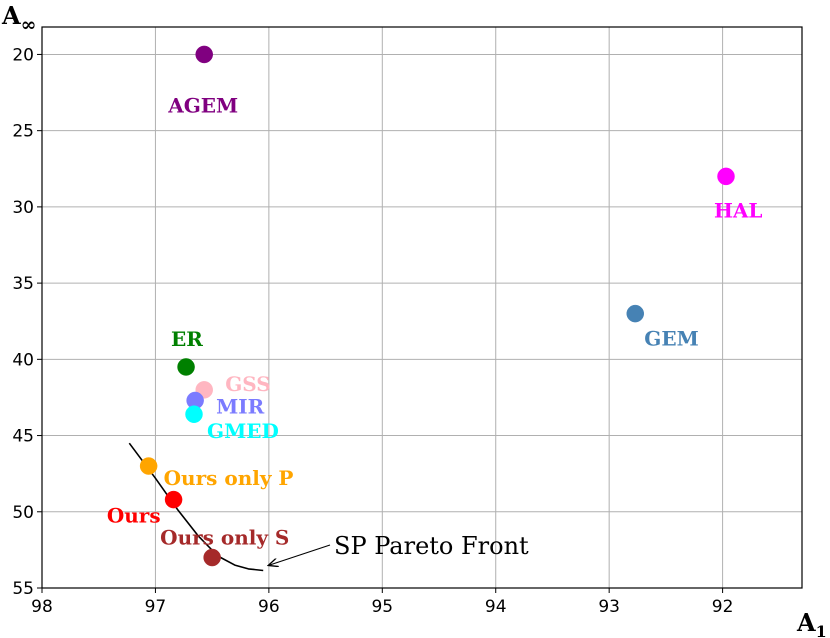 The height and width of the screenshot is (638, 830). What do you see at coordinates (196, 507) in the screenshot?
I see `pareto-front-curve` at bounding box center [196, 507].